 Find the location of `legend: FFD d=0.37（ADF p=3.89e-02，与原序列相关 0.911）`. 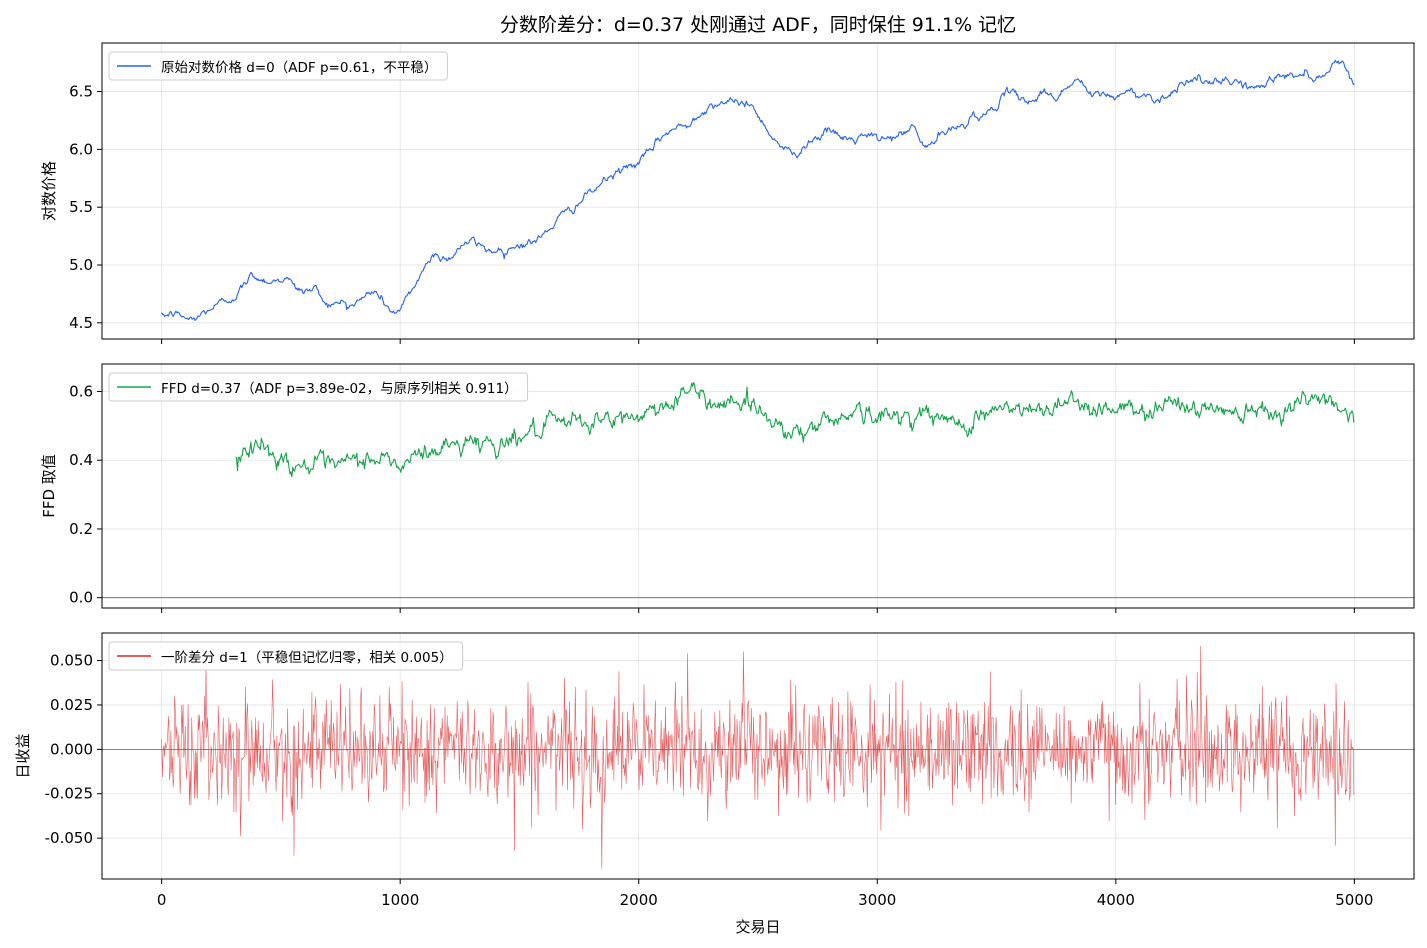

legend: FFD d=0.37（ADF p=3.89e-02，与原序列相关 0.911） is located at coordinates (318, 387).